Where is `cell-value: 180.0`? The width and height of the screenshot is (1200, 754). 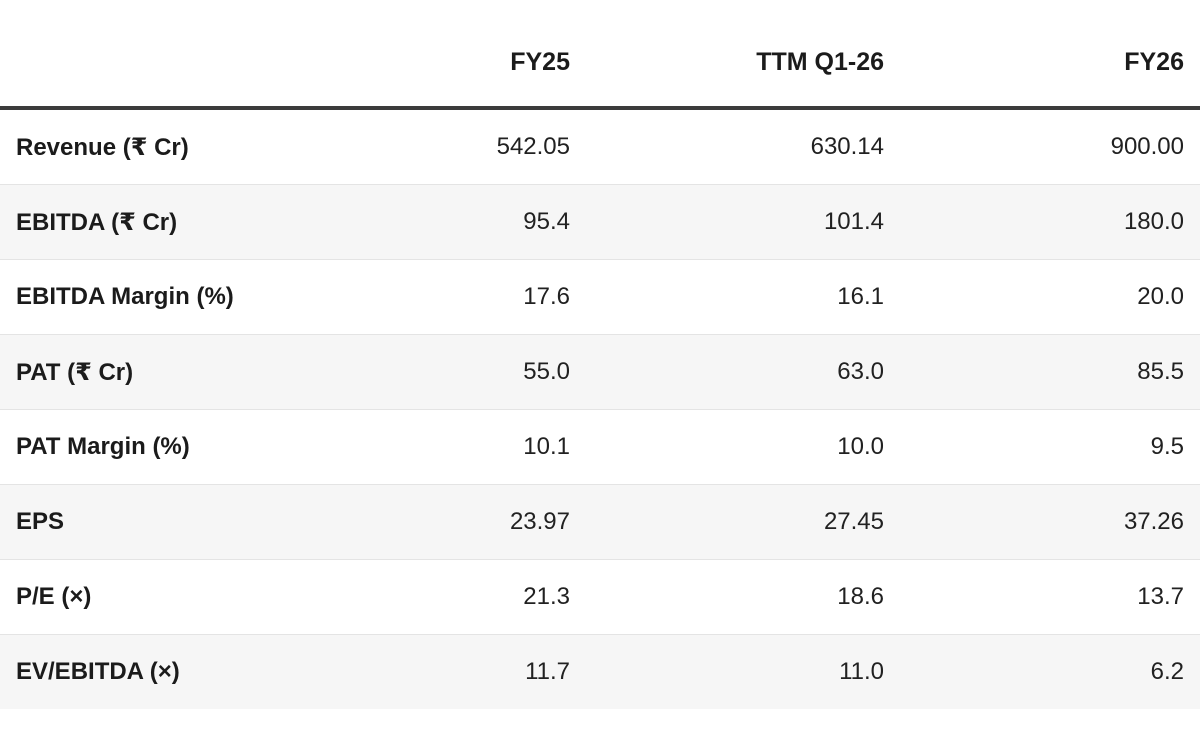
cell-value: 180.0 is located at coordinates (1042, 222).